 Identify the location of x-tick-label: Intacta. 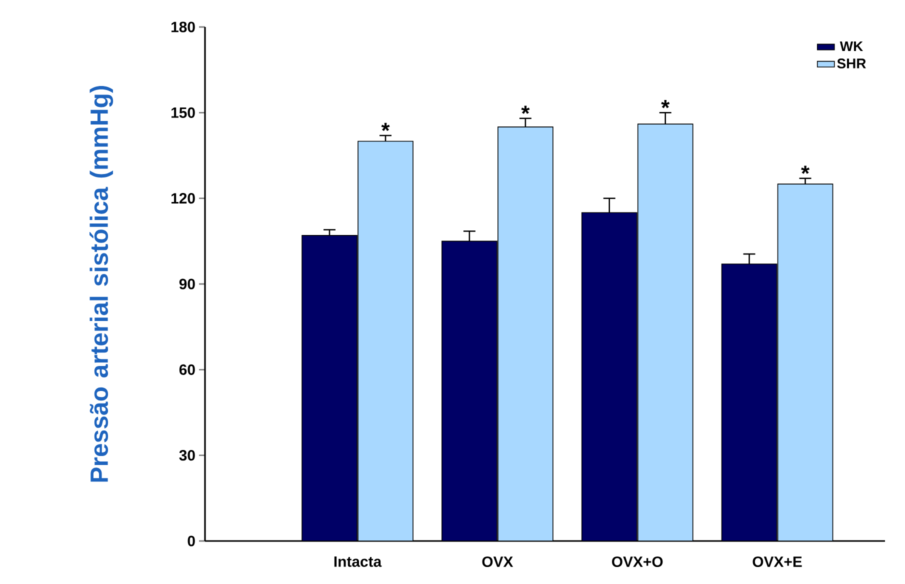
(358, 561).